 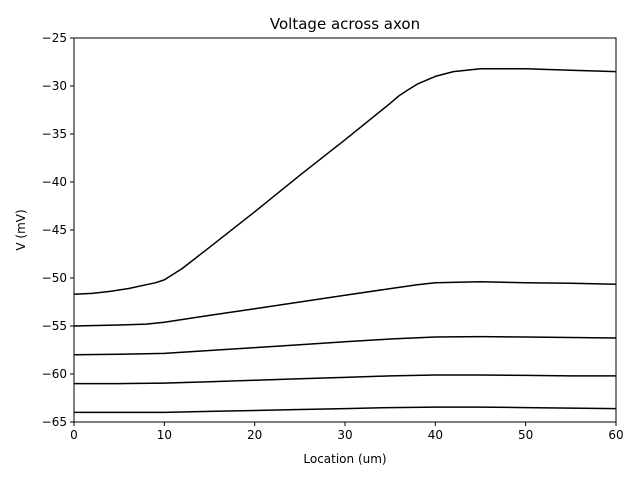 What do you see at coordinates (54, 86) in the screenshot?
I see `y-tick-label: −30` at bounding box center [54, 86].